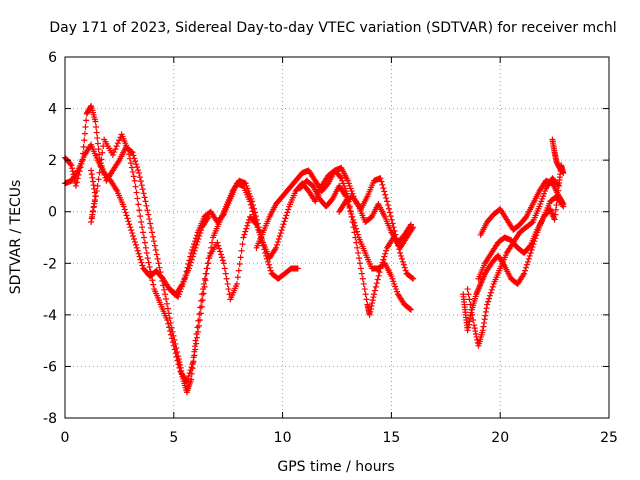 The width and height of the screenshot is (640, 480). Describe the element at coordinates (50, 316) in the screenshot. I see `y-tick-label: -4` at that location.